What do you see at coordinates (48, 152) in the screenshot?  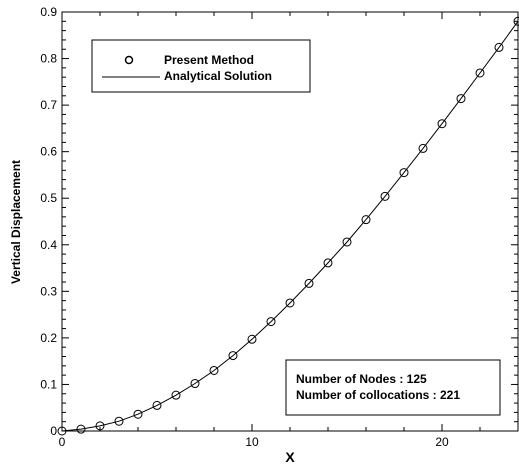 I see `y-tick-label: 0.6` at bounding box center [48, 152].